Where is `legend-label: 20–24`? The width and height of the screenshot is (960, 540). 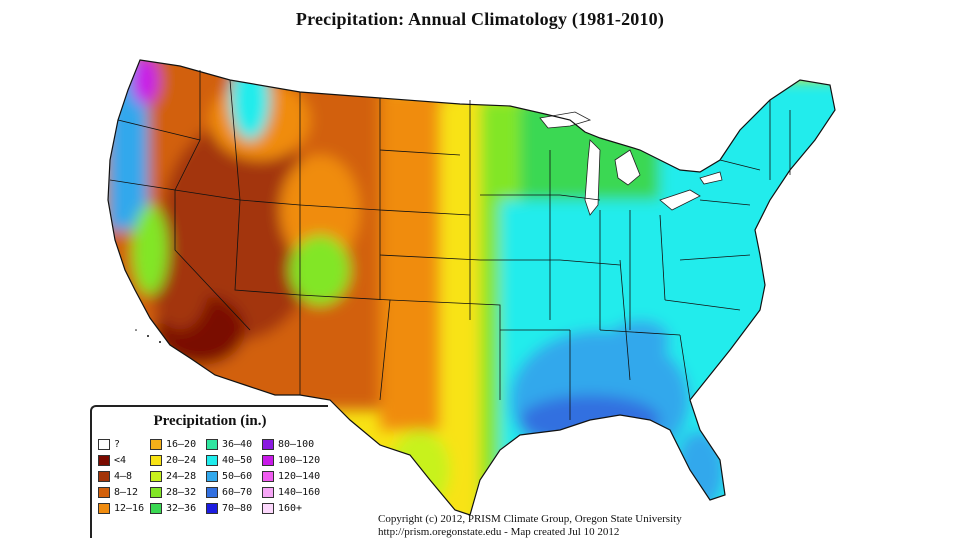 legend-label: 20–24 is located at coordinates (181, 460).